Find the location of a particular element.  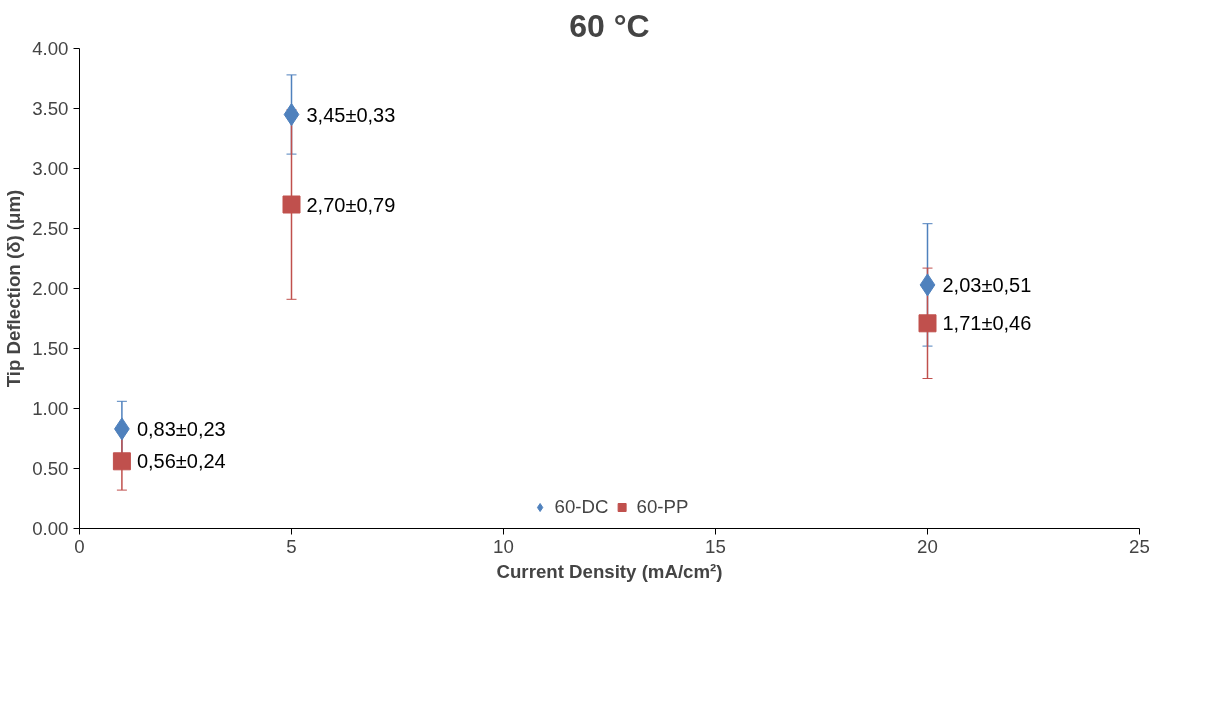

y-tick-label: 0.50 is located at coordinates (50, 468).